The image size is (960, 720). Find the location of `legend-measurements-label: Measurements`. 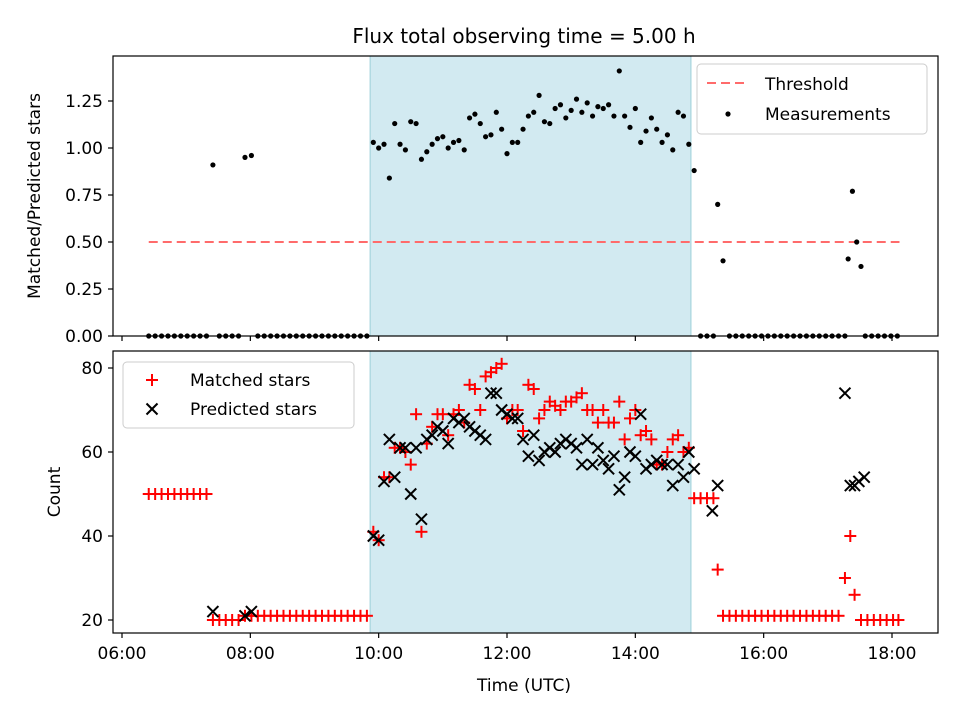

legend-measurements-label: Measurements is located at coordinates (828, 115).